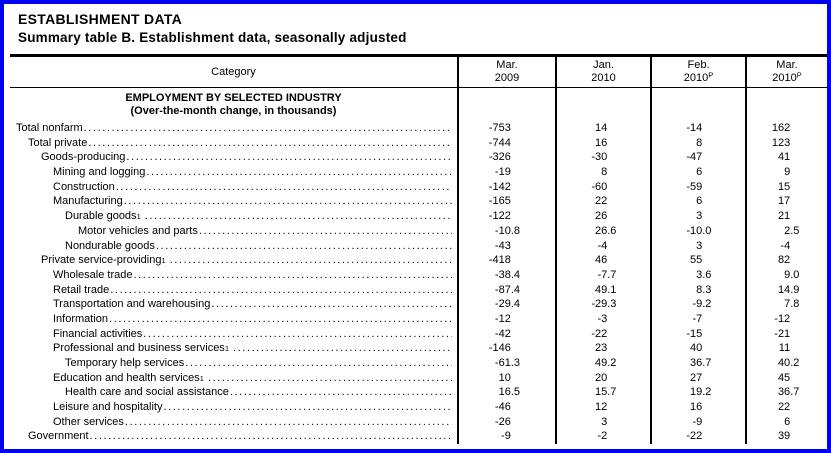  Describe the element at coordinates (233, 72) in the screenshot. I see `column-header-category: Category` at that location.